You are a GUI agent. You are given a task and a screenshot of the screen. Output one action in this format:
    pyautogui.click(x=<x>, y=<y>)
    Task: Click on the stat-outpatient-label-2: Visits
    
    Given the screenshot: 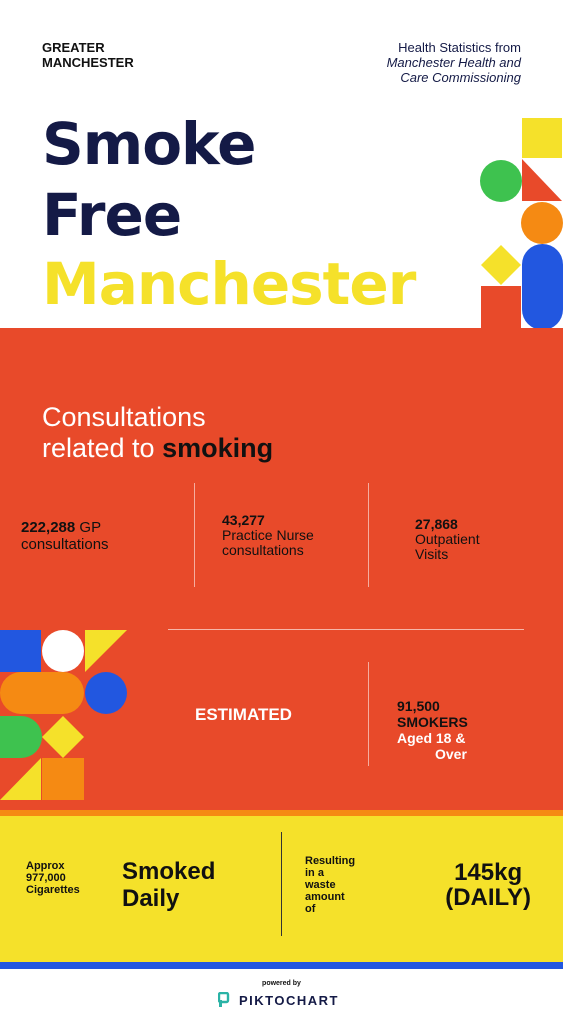 What is the action you would take?
    pyautogui.click(x=432, y=554)
    